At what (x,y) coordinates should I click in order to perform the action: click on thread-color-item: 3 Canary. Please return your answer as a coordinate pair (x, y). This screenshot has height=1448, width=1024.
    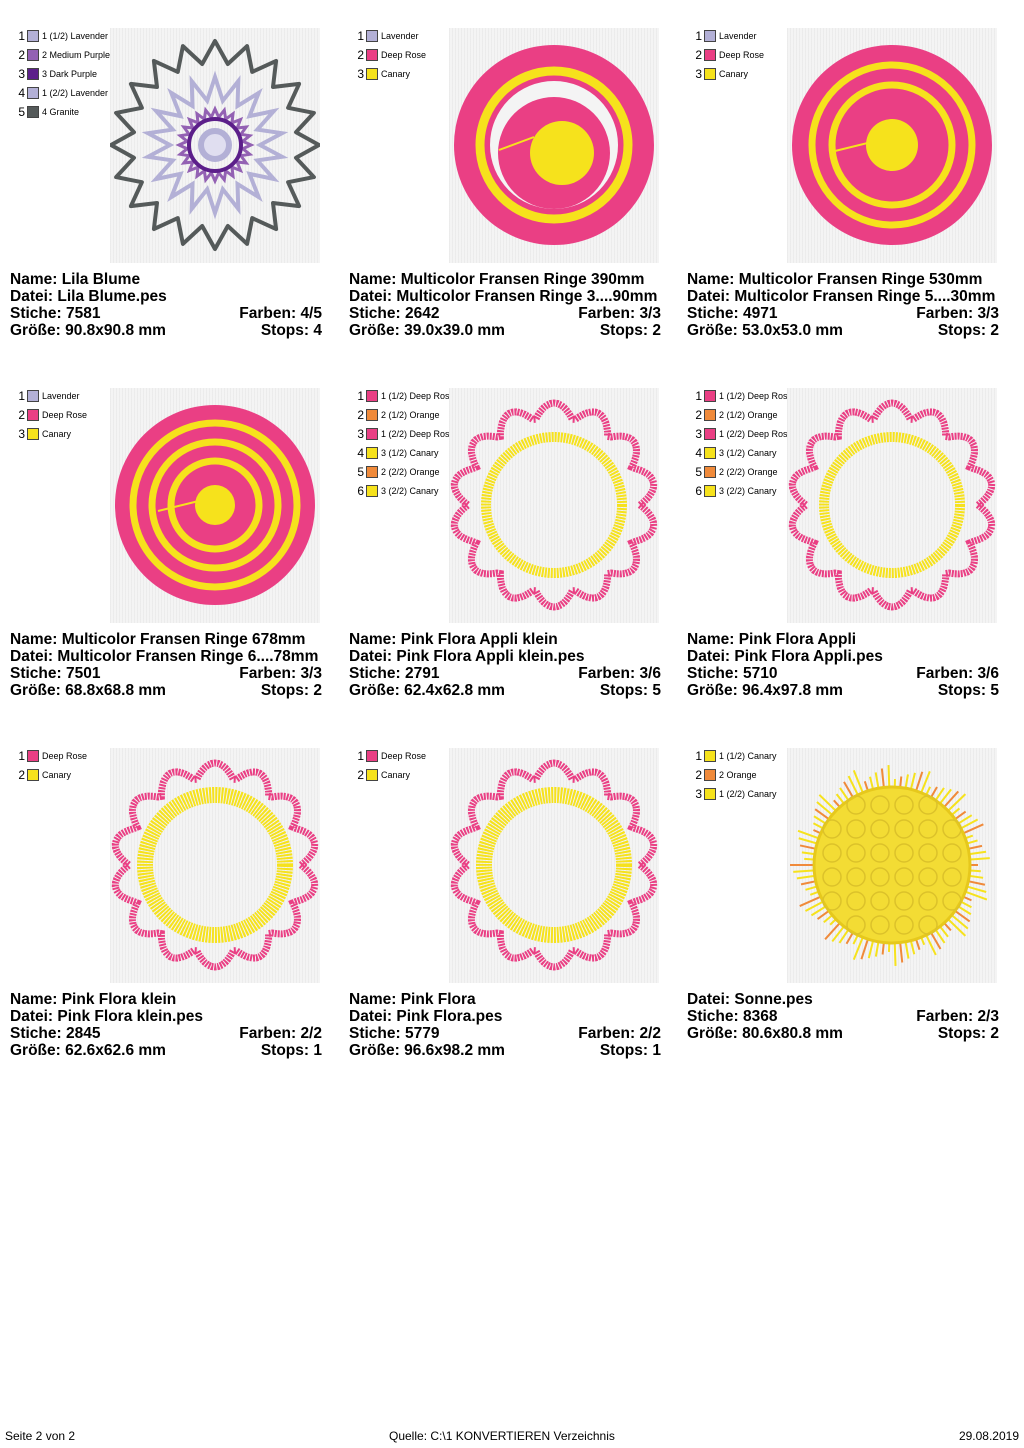
    Looking at the image, I should click on (752, 75).